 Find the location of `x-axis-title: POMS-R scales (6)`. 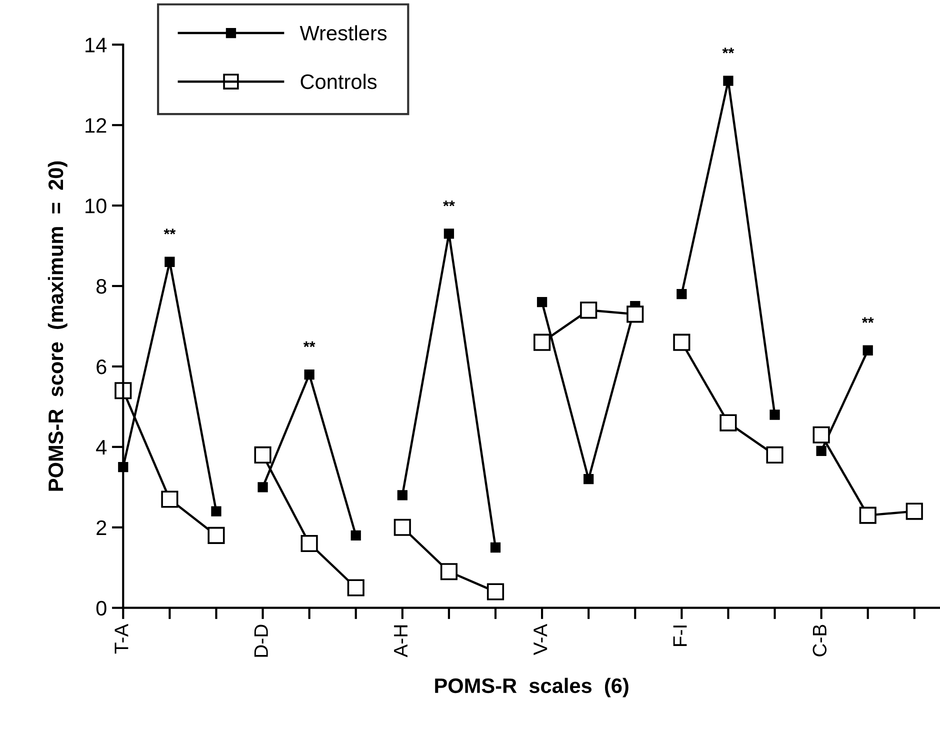

x-axis-title: POMS-R scales (6) is located at coordinates (531, 688).